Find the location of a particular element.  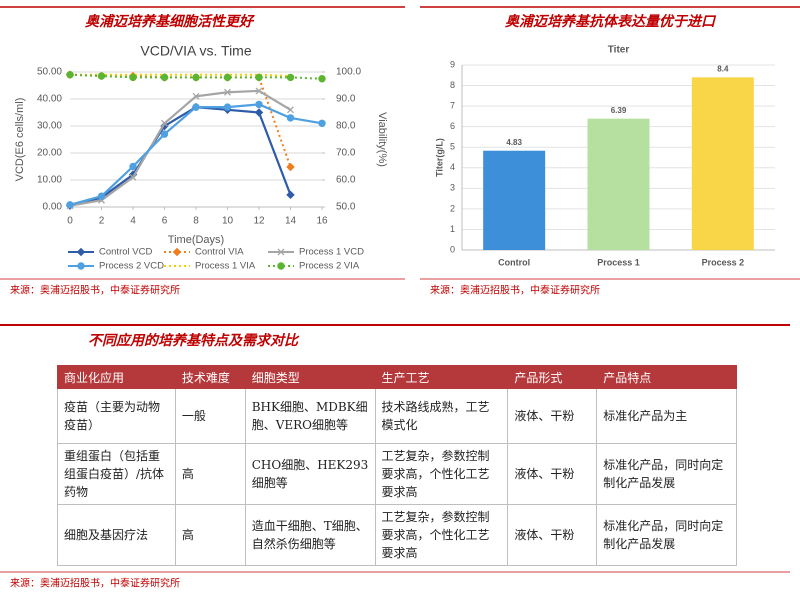

value-label: 4.83 is located at coordinates (514, 142).